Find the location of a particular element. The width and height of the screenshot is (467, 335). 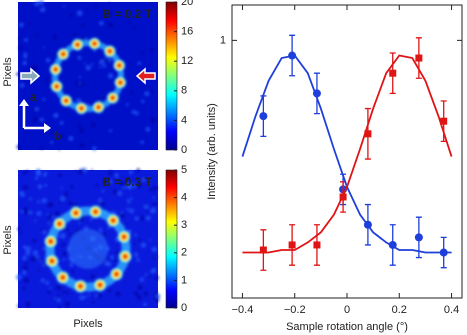

x-tick-label: −0.2 is located at coordinates (295, 310).